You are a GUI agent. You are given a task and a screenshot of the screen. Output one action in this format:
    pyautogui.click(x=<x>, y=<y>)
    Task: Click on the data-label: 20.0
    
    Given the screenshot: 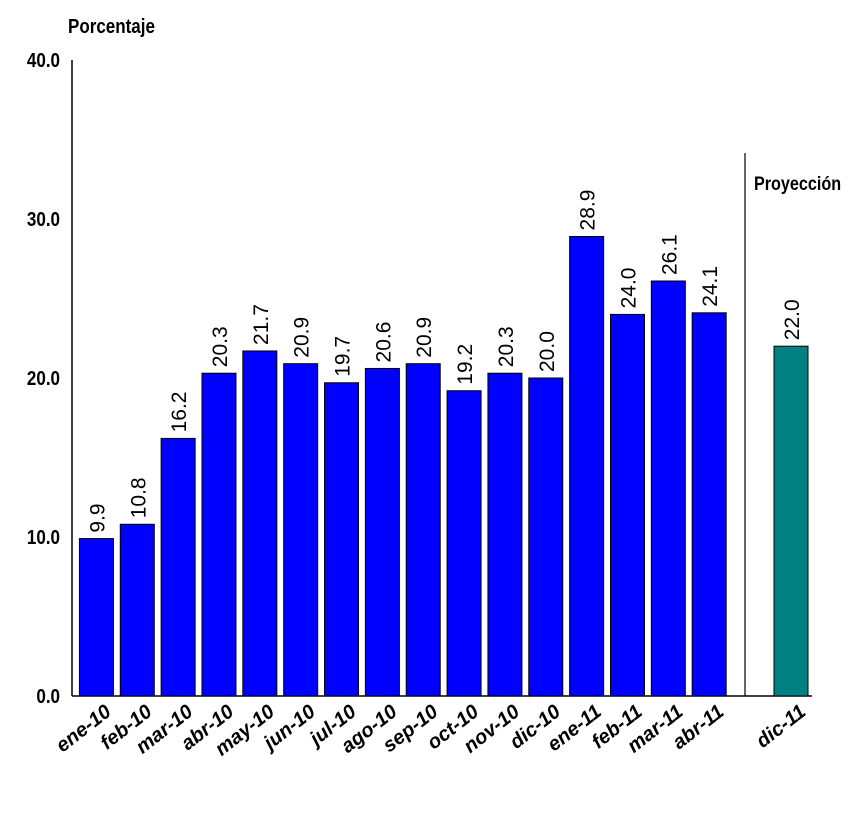 What is the action you would take?
    pyautogui.click(x=547, y=351)
    